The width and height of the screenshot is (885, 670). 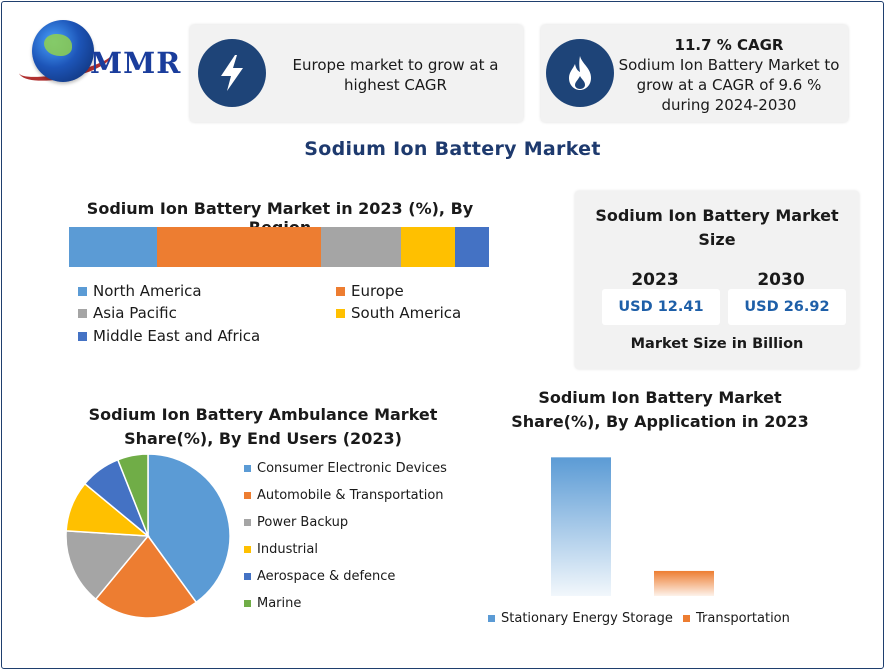 What do you see at coordinates (147, 291) in the screenshot?
I see `legend-label: North America` at bounding box center [147, 291].